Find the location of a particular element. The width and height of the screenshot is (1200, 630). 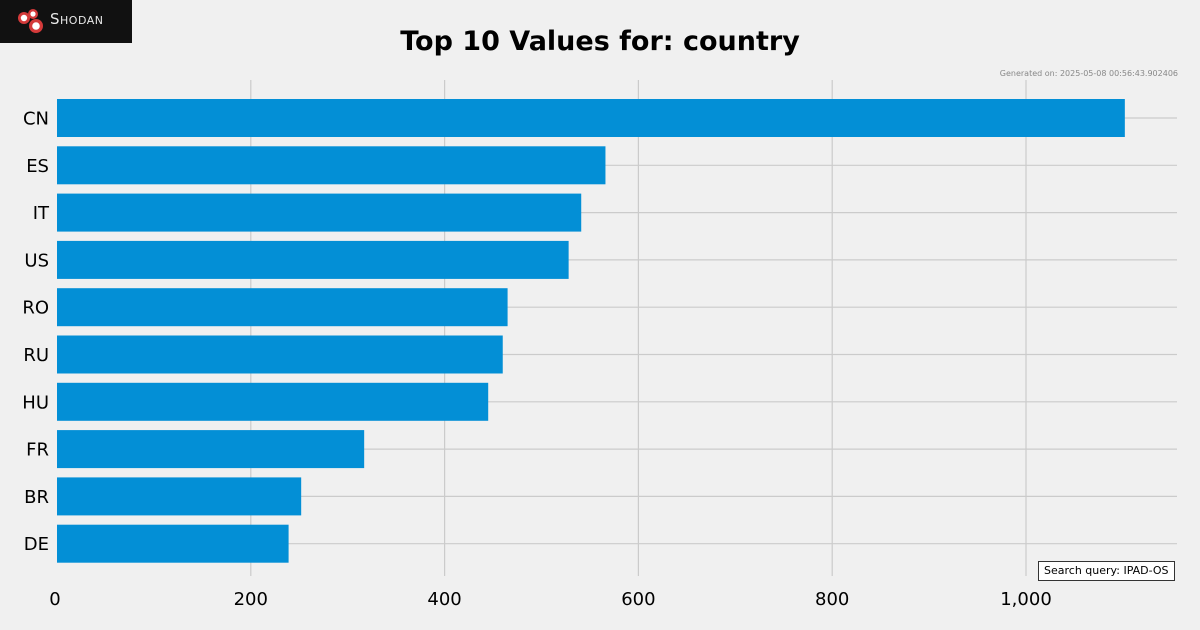

x-tick-label: 400 is located at coordinates (444, 599).